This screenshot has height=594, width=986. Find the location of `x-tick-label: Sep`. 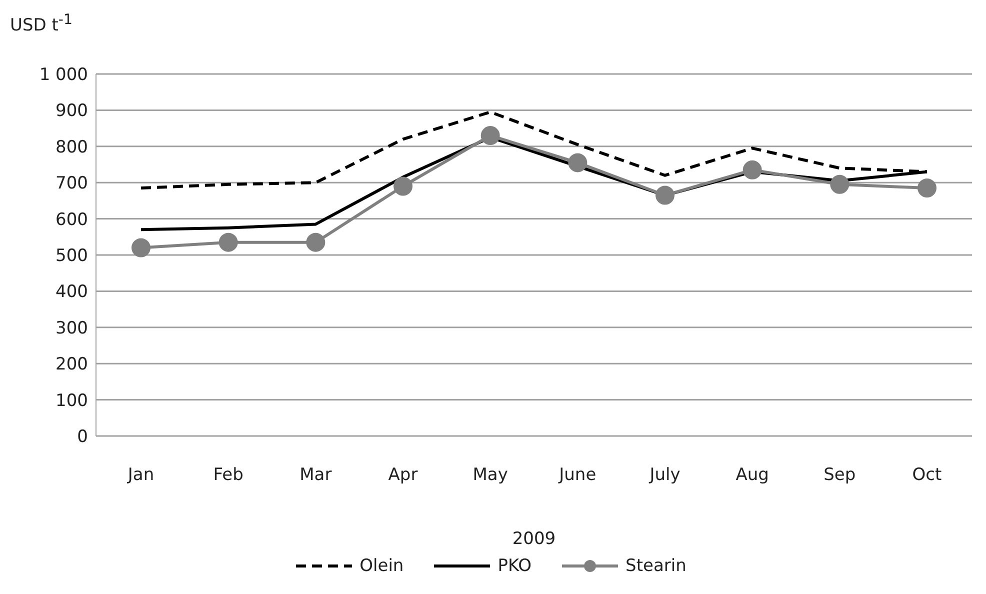

x-tick-label: Sep is located at coordinates (840, 475).